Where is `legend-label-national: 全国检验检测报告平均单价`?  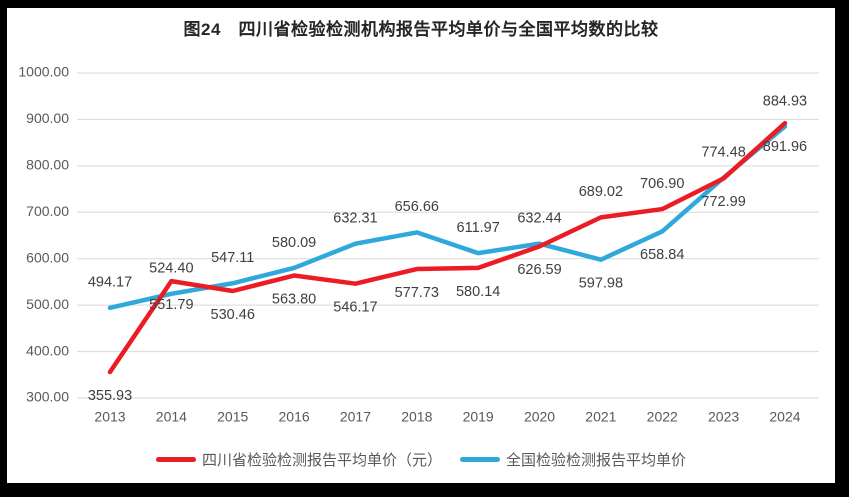 legend-label-national: 全国检验检测报告平均单价 is located at coordinates (596, 460).